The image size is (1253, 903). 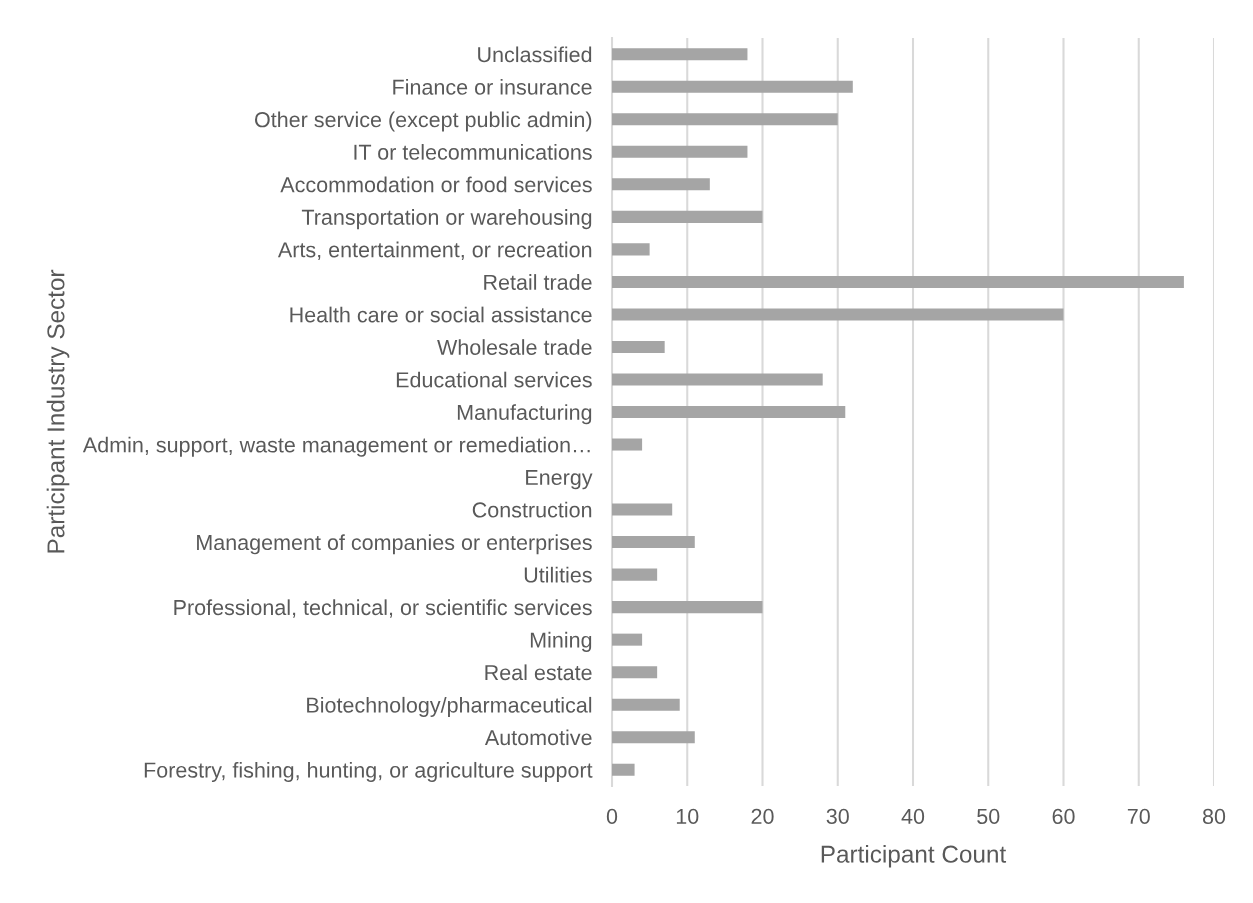 What do you see at coordinates (514, 347) in the screenshot?
I see `y-tick-label: Wholesale trade` at bounding box center [514, 347].